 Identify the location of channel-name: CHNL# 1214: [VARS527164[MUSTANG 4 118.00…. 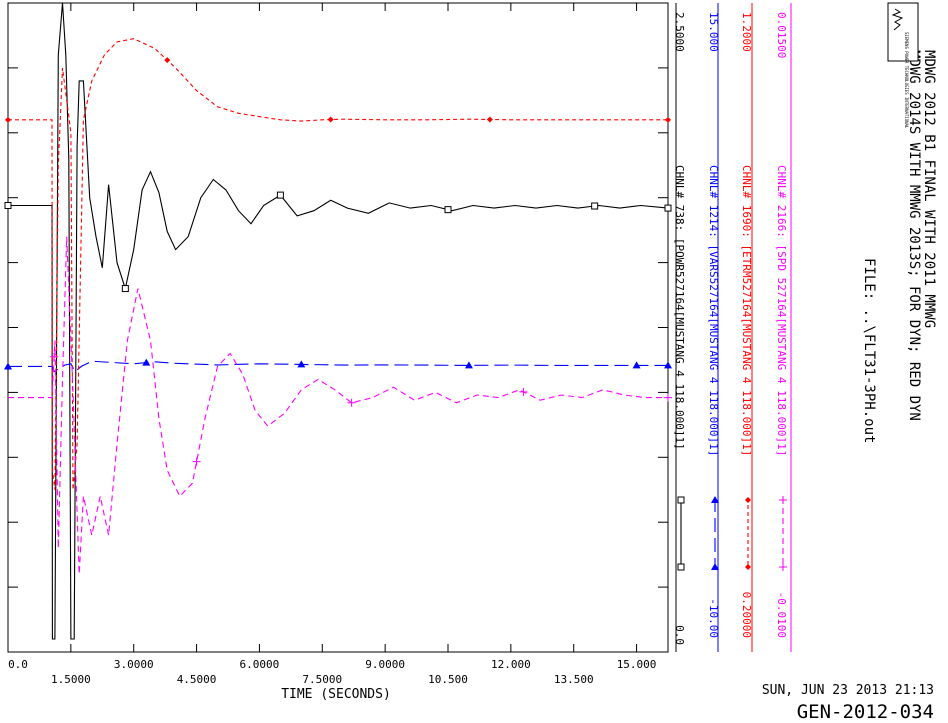
(713, 310).